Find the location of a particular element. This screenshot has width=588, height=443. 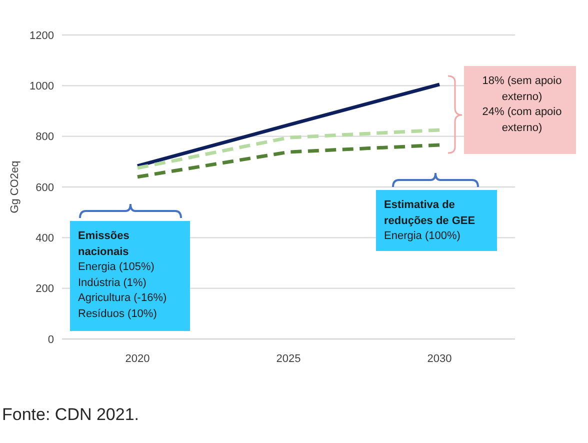

annotation: 18% (sem apoio externo) 24% (com apoio externo) is located at coordinates (522, 105).